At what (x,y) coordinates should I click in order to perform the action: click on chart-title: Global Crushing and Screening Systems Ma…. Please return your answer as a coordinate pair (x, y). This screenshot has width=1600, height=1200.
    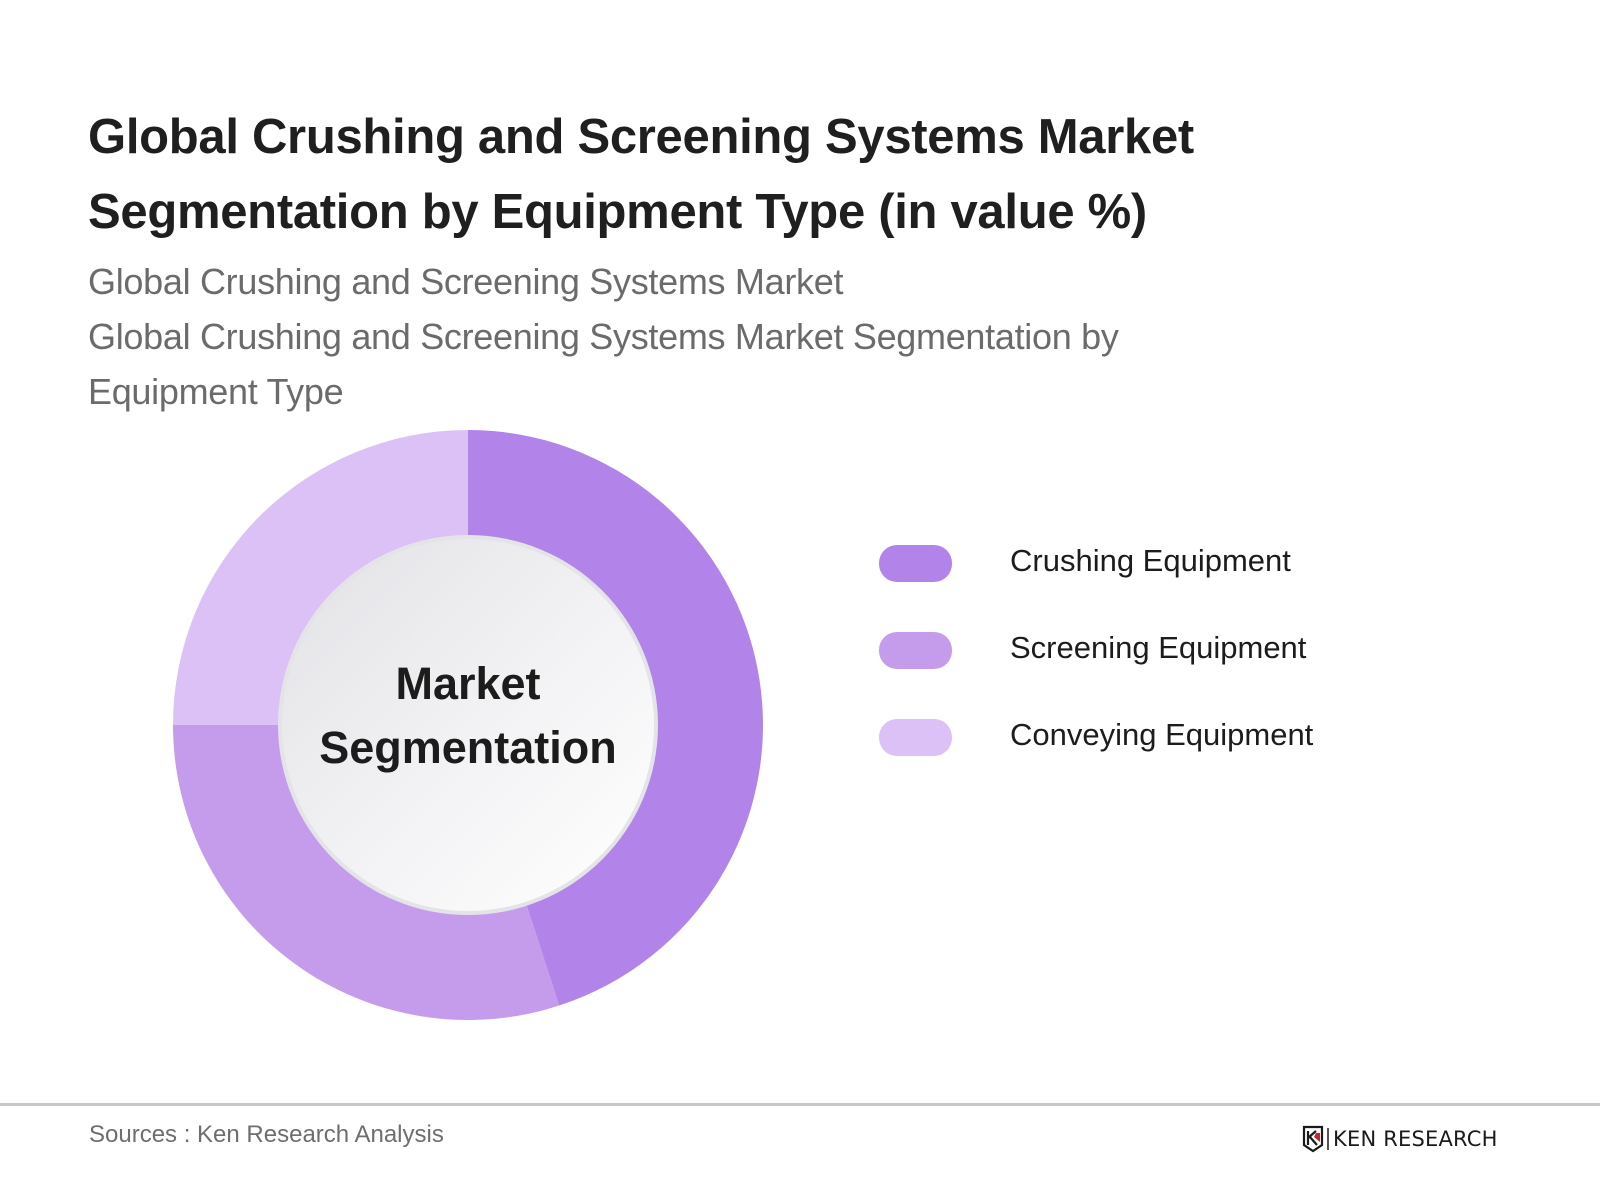
    Looking at the image, I should click on (738, 175).